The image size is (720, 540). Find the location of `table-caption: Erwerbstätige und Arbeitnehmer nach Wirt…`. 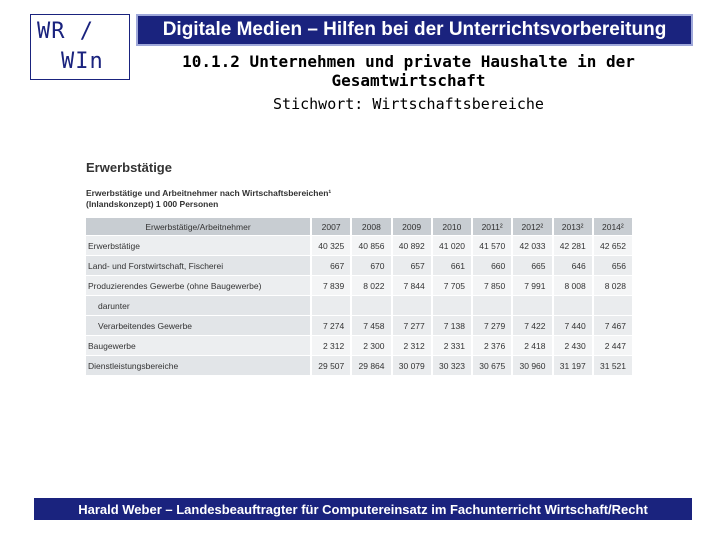

table-caption: Erwerbstätige und Arbeitnehmer nach Wirt… is located at coordinates (208, 199).